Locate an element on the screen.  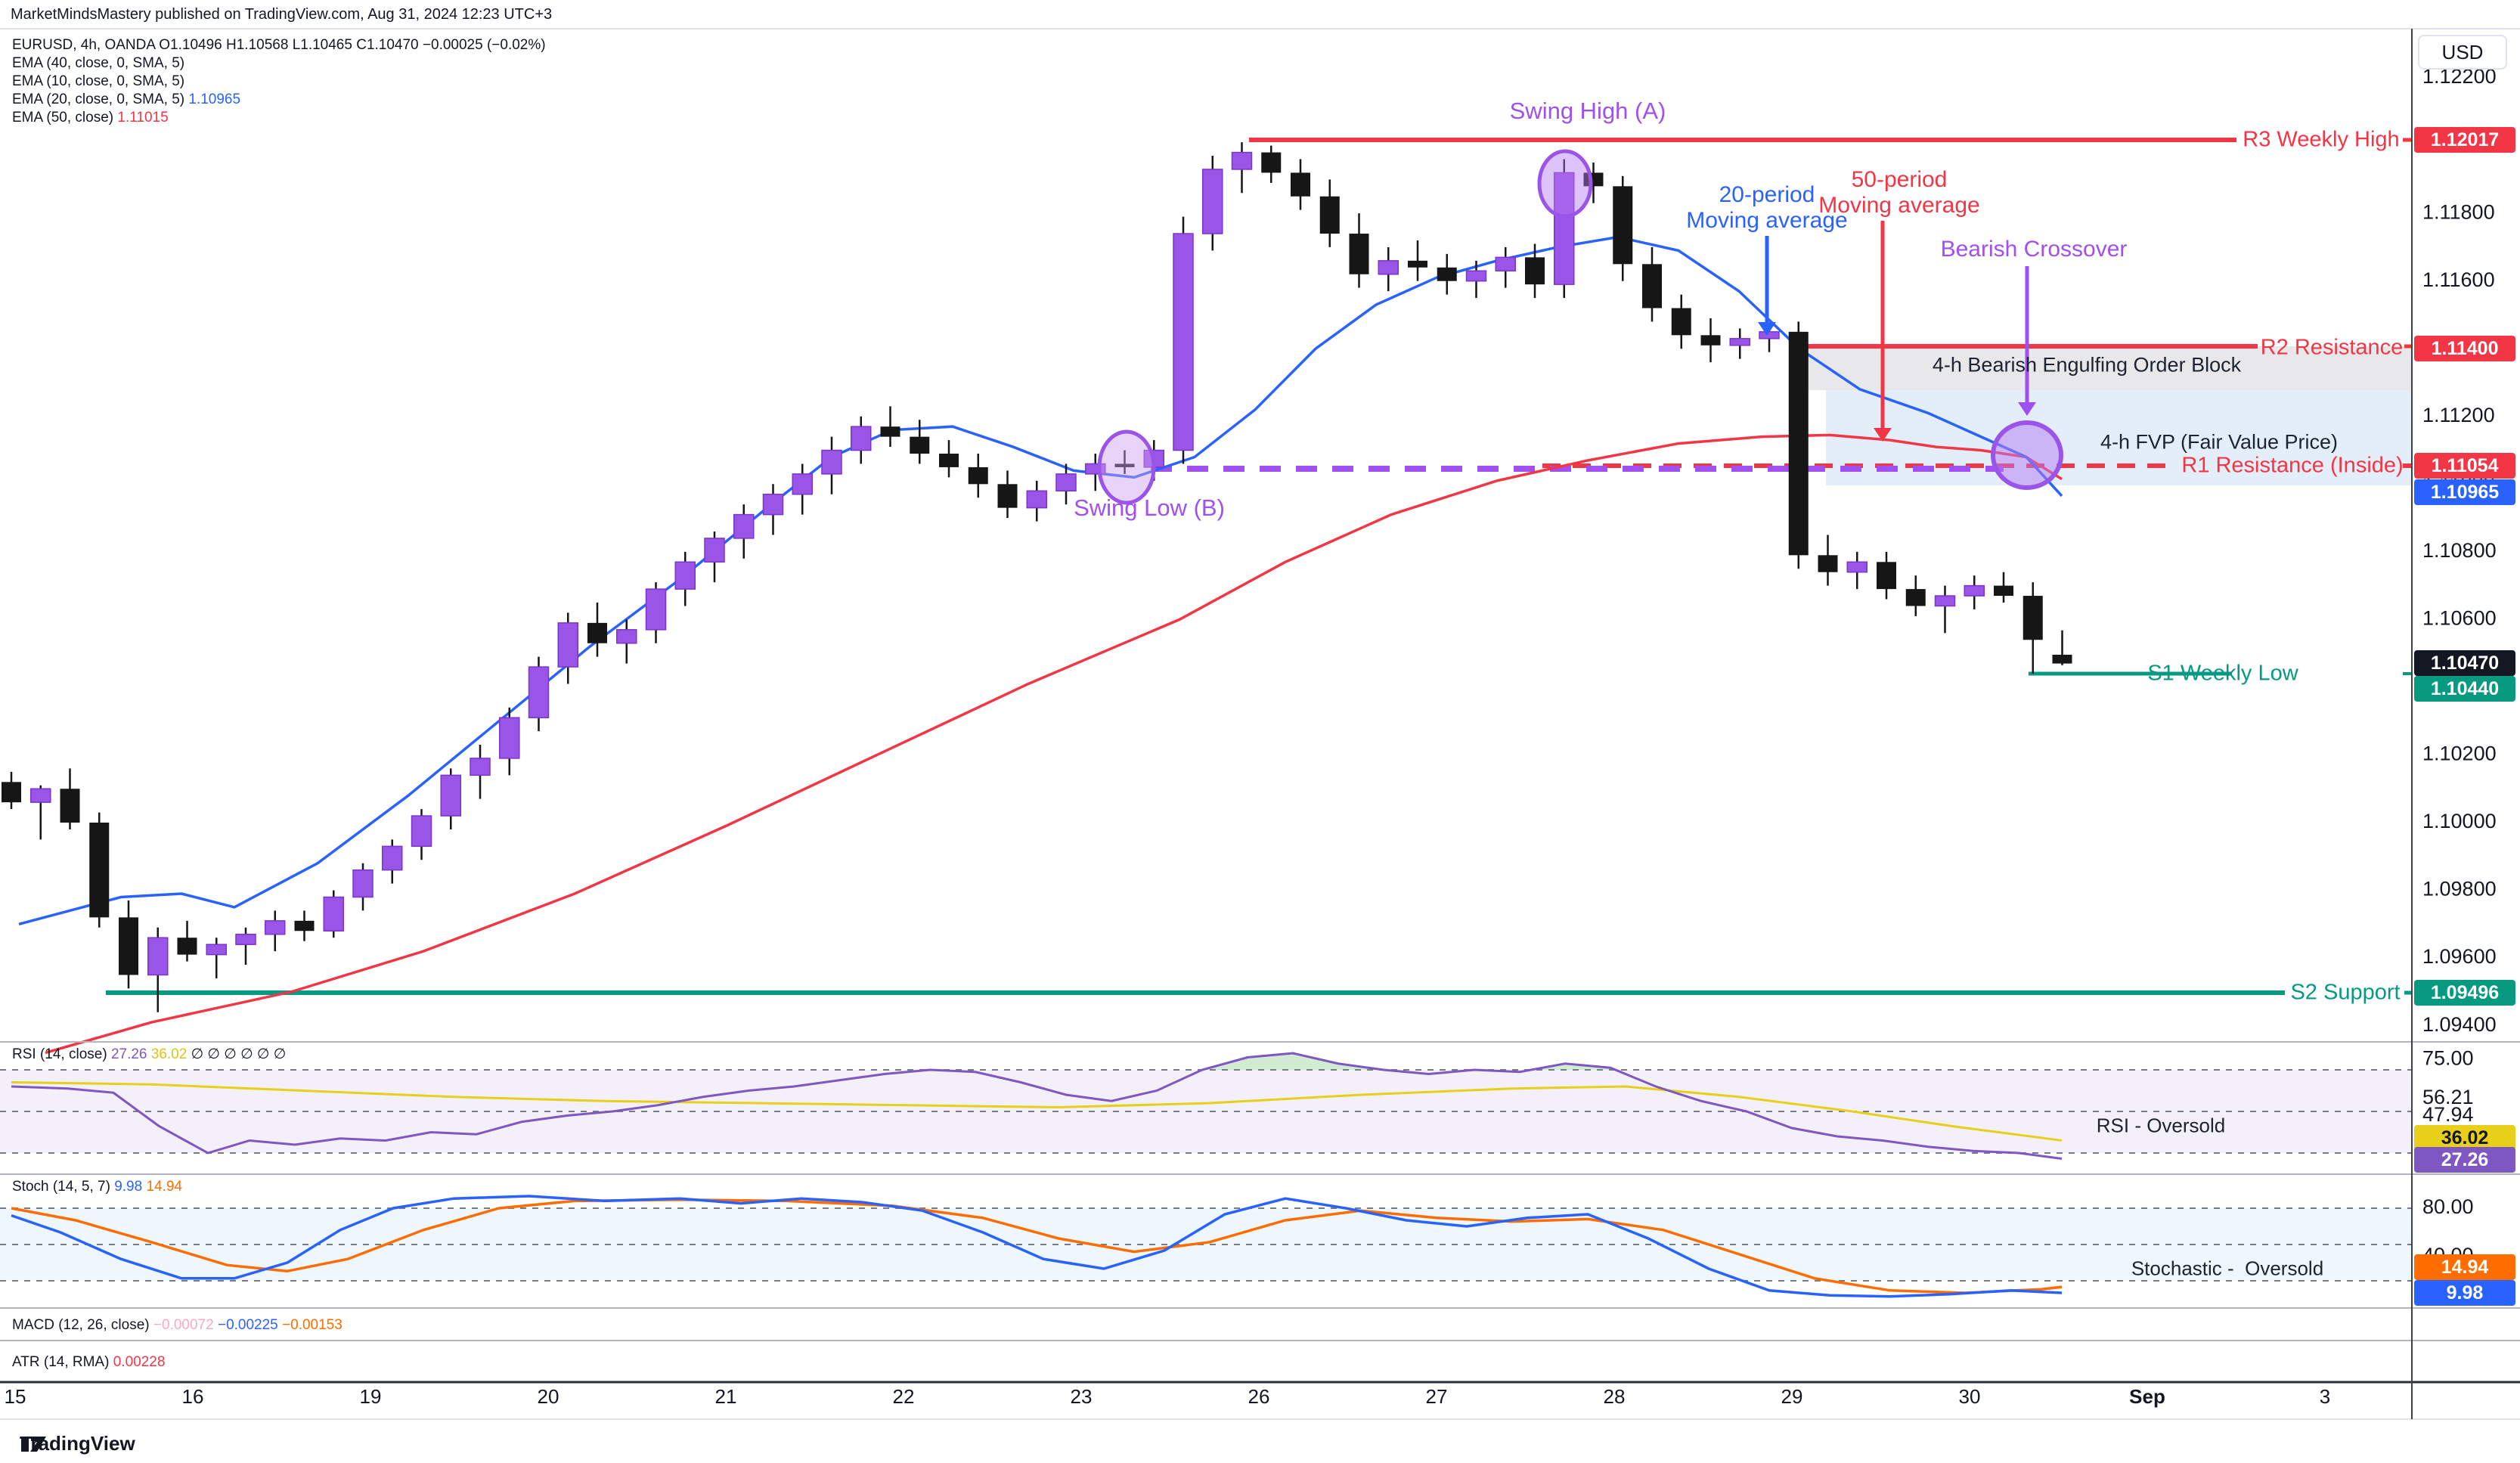
rsi-legend: RSI (14, close) 27.26 36.02 ∅ ∅ ∅ ∅ ∅ ∅ is located at coordinates (149, 1054).